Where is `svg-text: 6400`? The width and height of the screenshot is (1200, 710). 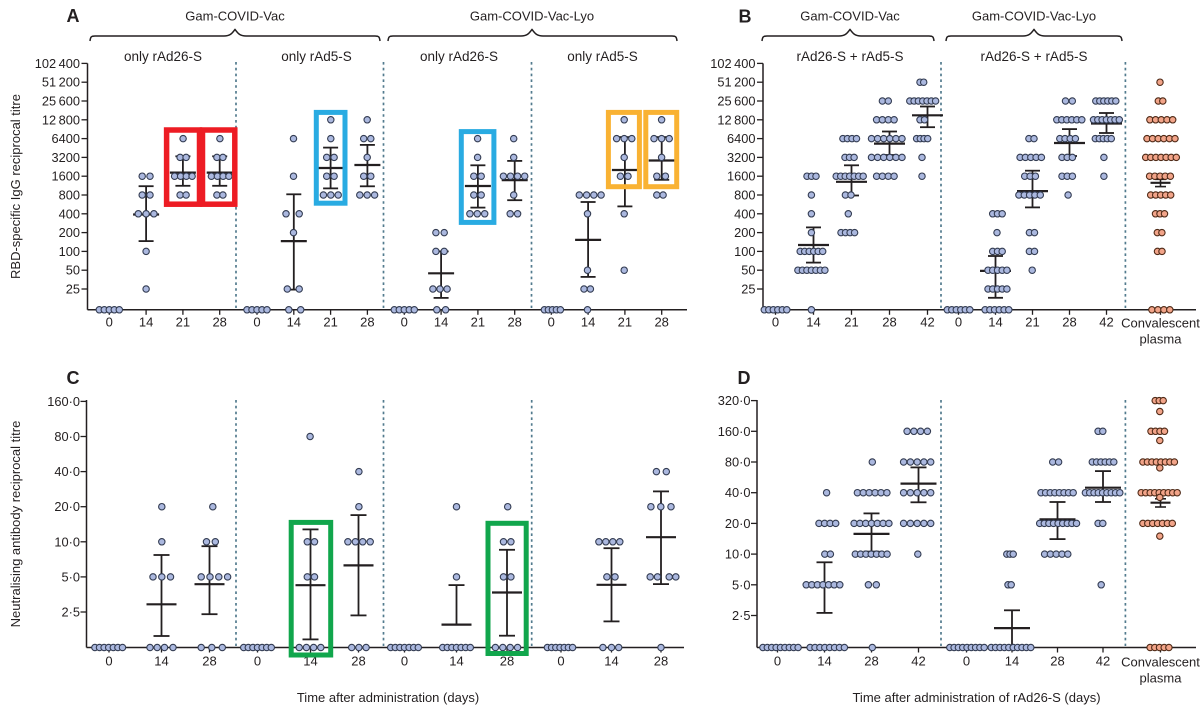 svg-text: 6400 is located at coordinates (66, 138).